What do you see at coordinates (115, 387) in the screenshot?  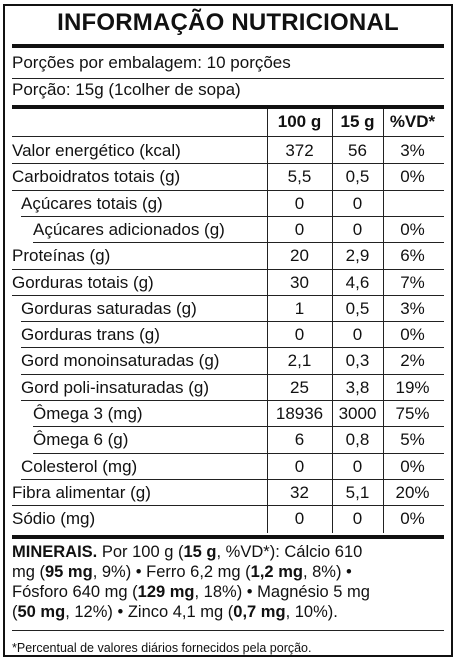 I see `nutrient-label: Gord poli-insaturadas (g)` at bounding box center [115, 387].